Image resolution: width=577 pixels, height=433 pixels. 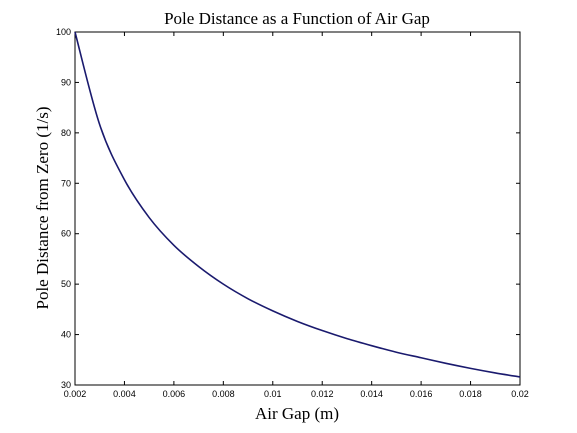 What do you see at coordinates (223, 394) in the screenshot?
I see `x-tick-label: 0.008` at bounding box center [223, 394].